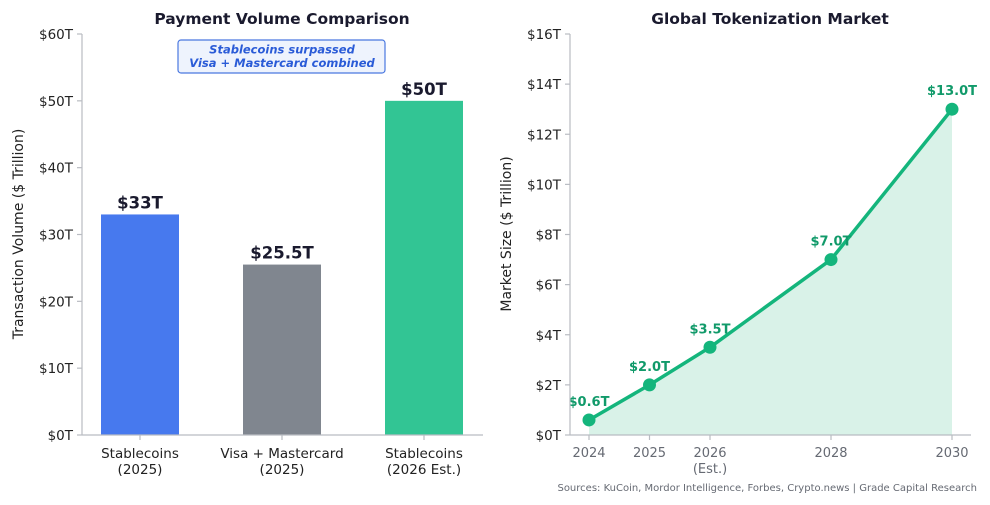 This screenshot has height=505, width=990. What do you see at coordinates (282, 63) in the screenshot?
I see `annotation-line-2: Visa + Mastercard combined` at bounding box center [282, 63].